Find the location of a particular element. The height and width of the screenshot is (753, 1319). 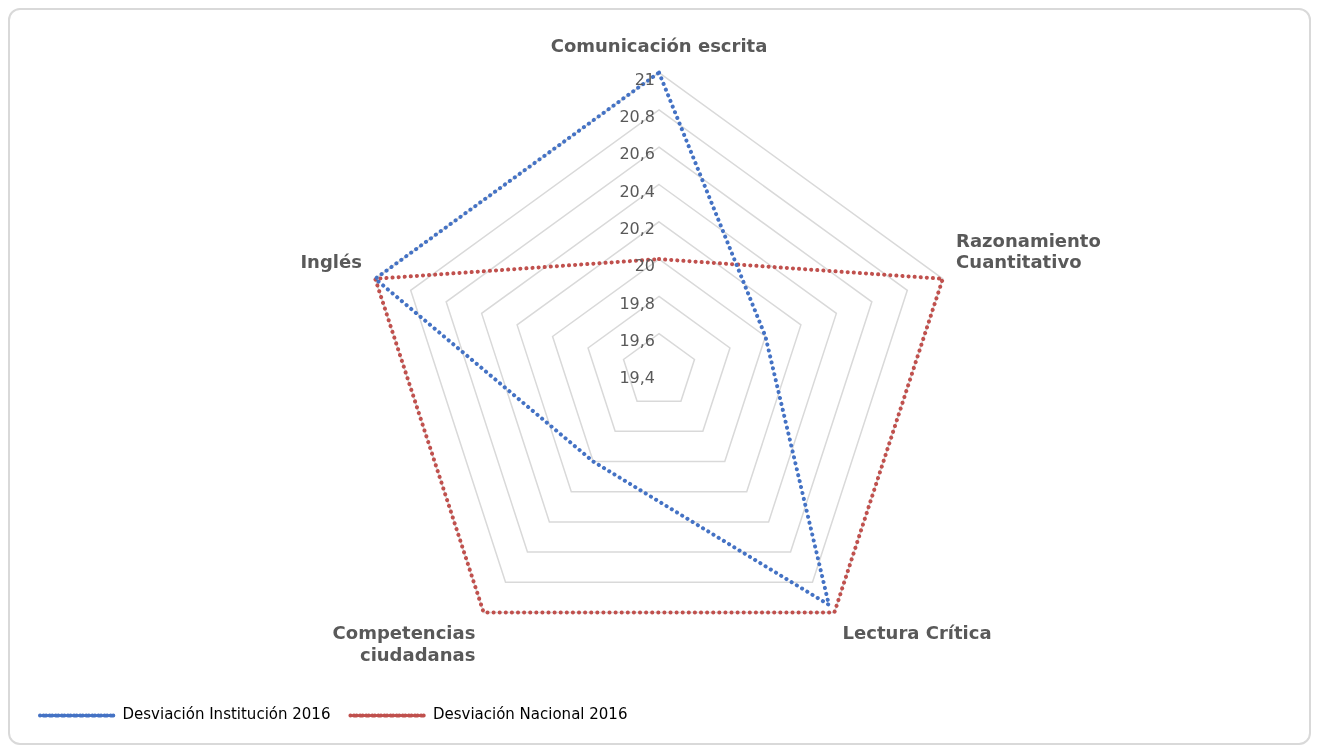

y-tick-label: 20 is located at coordinates (644, 266).